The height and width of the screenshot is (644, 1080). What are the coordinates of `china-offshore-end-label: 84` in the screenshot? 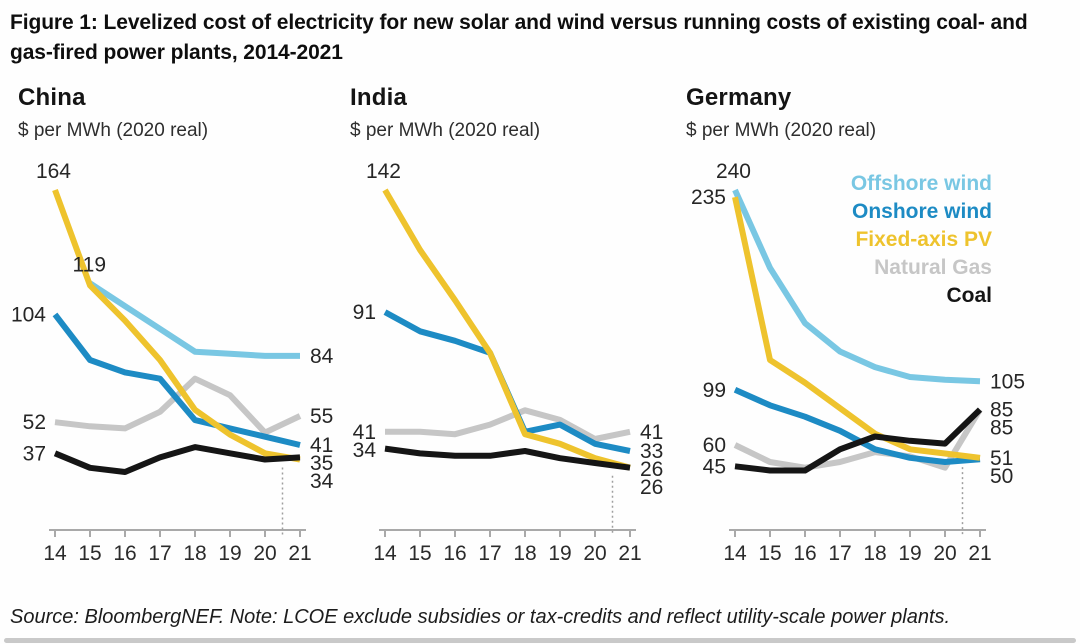 It's located at (322, 356).